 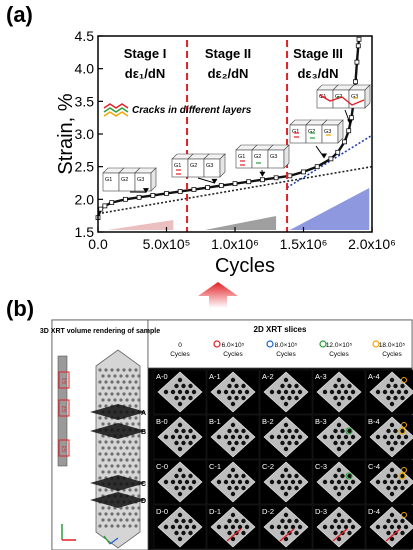 I want to click on y-tick-label: 2.0, so click(x=85, y=199).